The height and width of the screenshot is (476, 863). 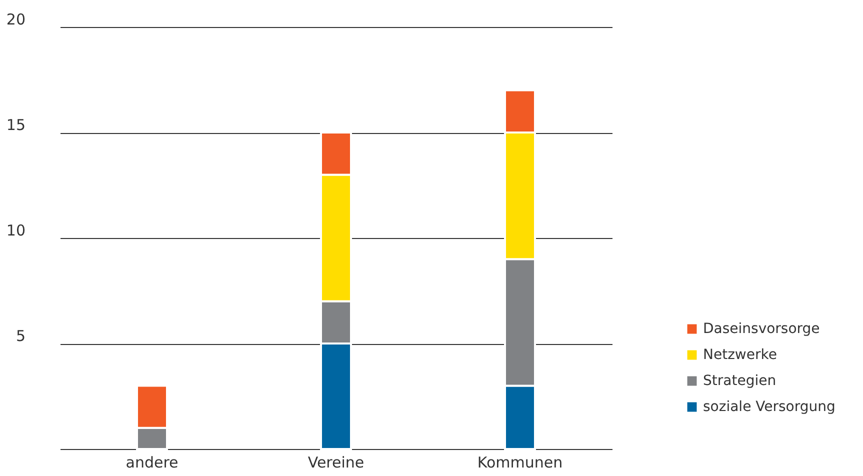 I want to click on y-tick-label: 15, so click(x=16, y=125).